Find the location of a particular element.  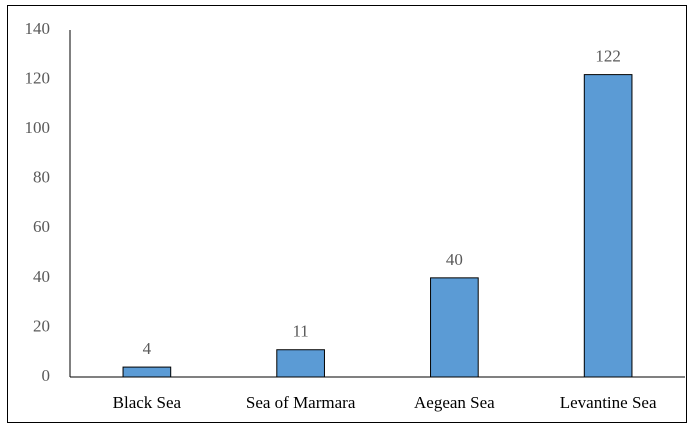

data-label: 122 is located at coordinates (608, 56).